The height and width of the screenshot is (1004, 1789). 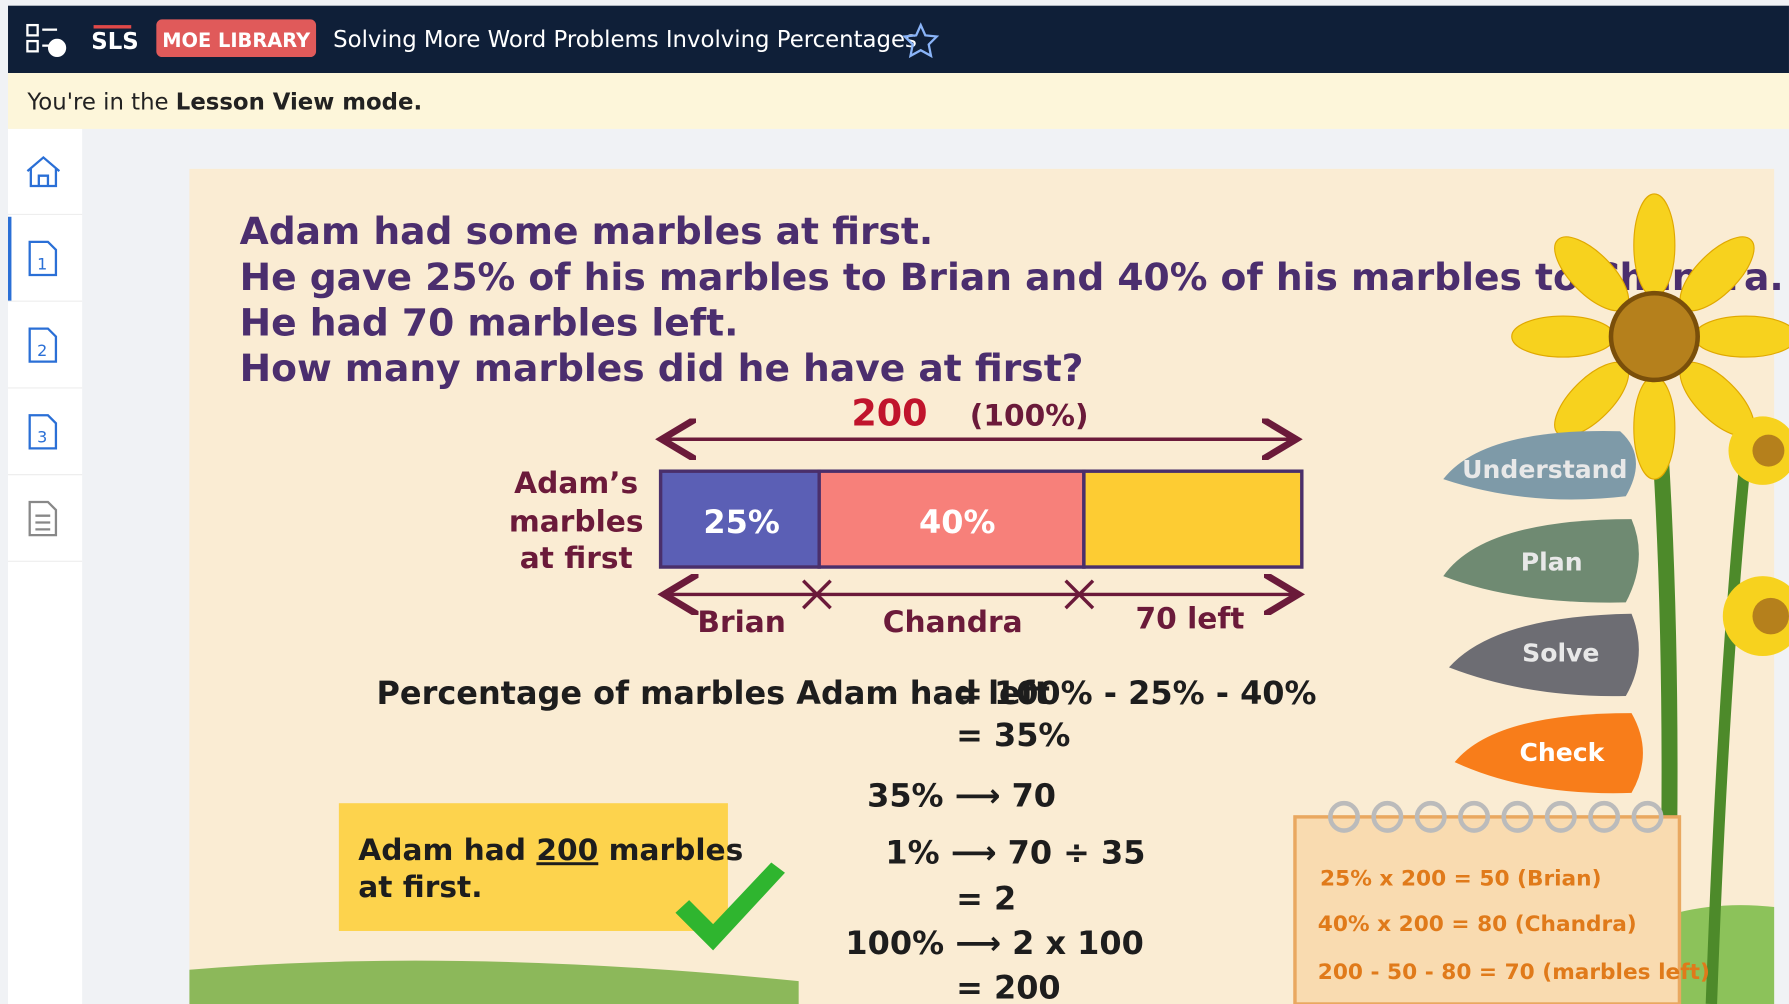 What do you see at coordinates (576, 557) in the screenshot?
I see `bar-label: at first` at bounding box center [576, 557].